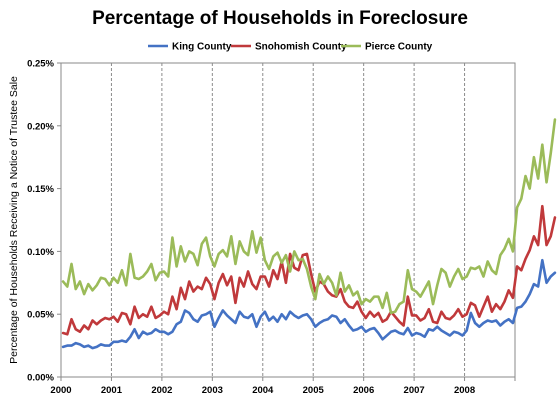  Describe the element at coordinates (40, 64) in the screenshot. I see `y-tick-label: 0.25%` at that location.